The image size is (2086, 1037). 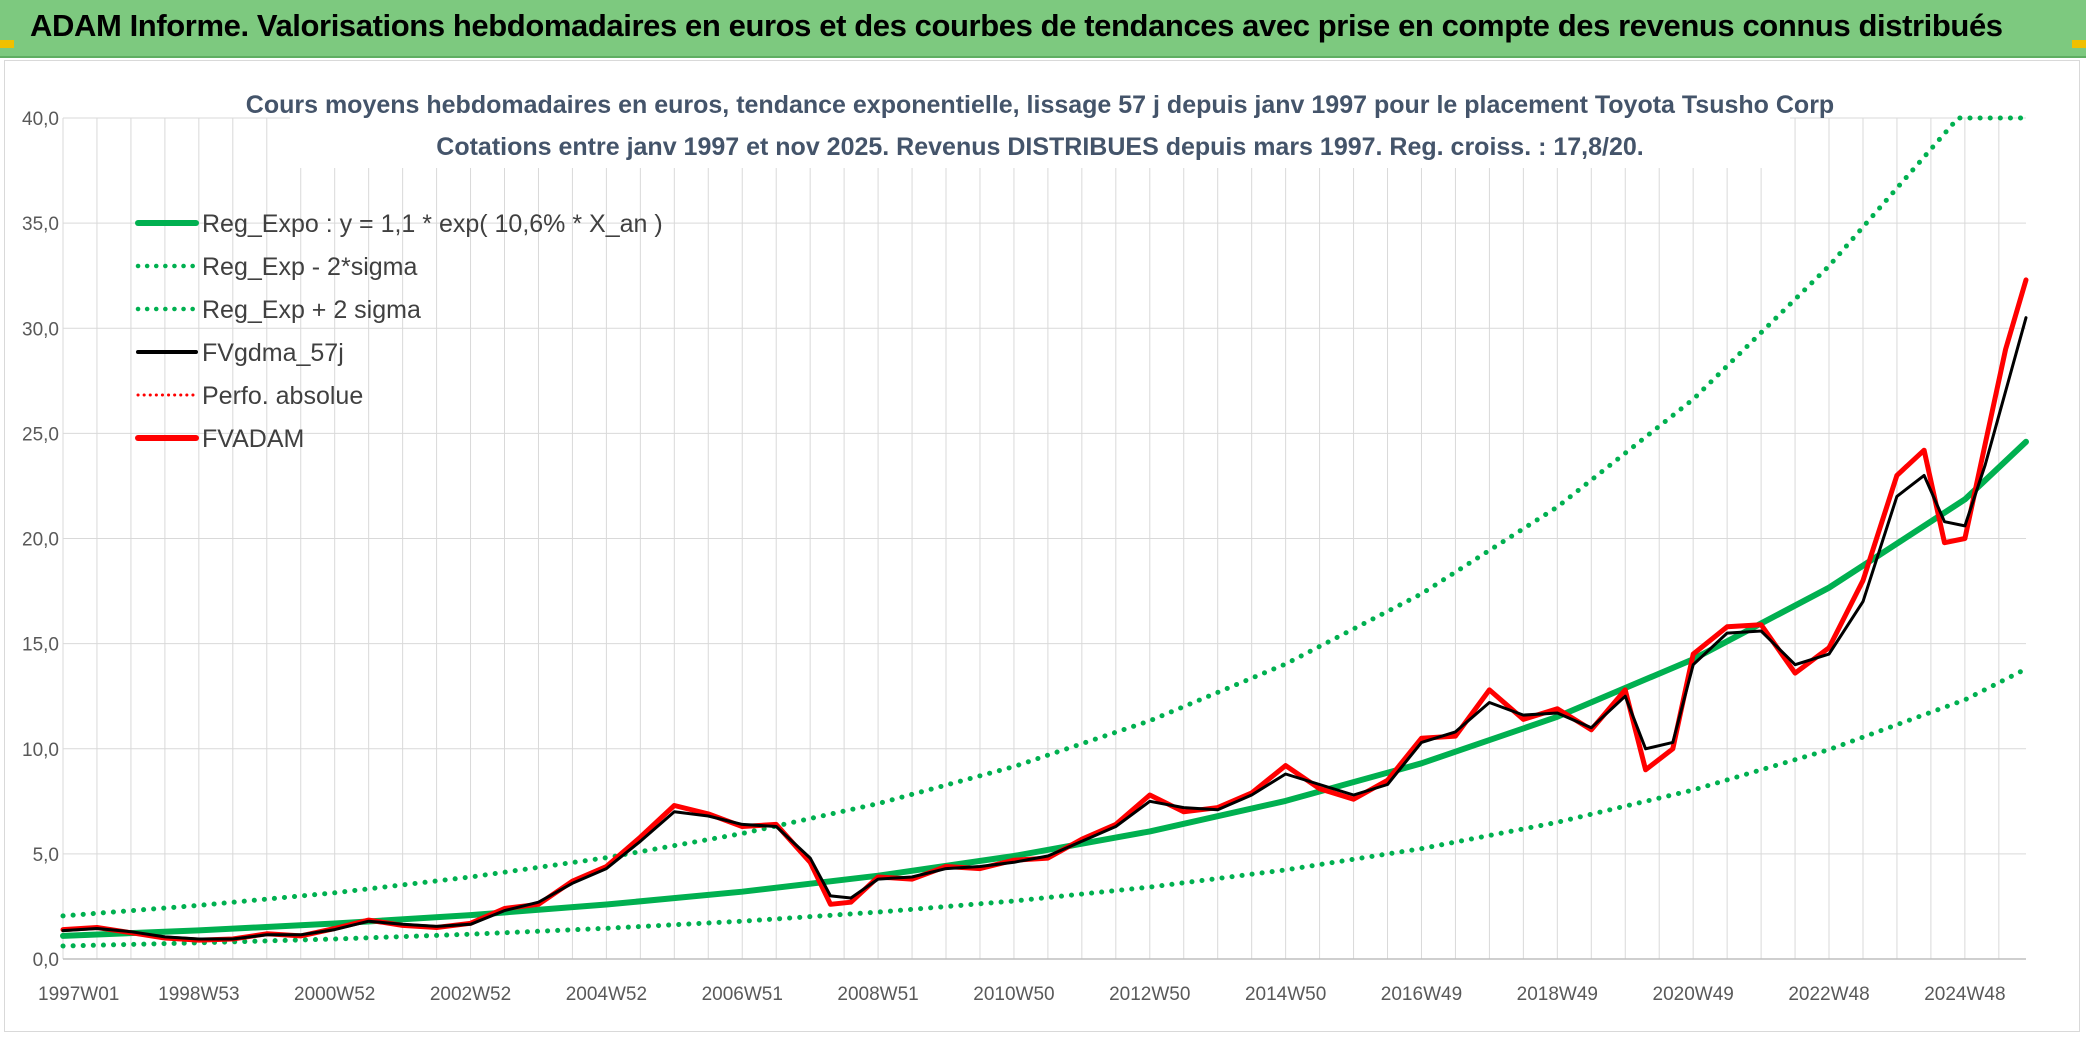 I want to click on x-tick-label: 2012W50, so click(x=1149, y=994).